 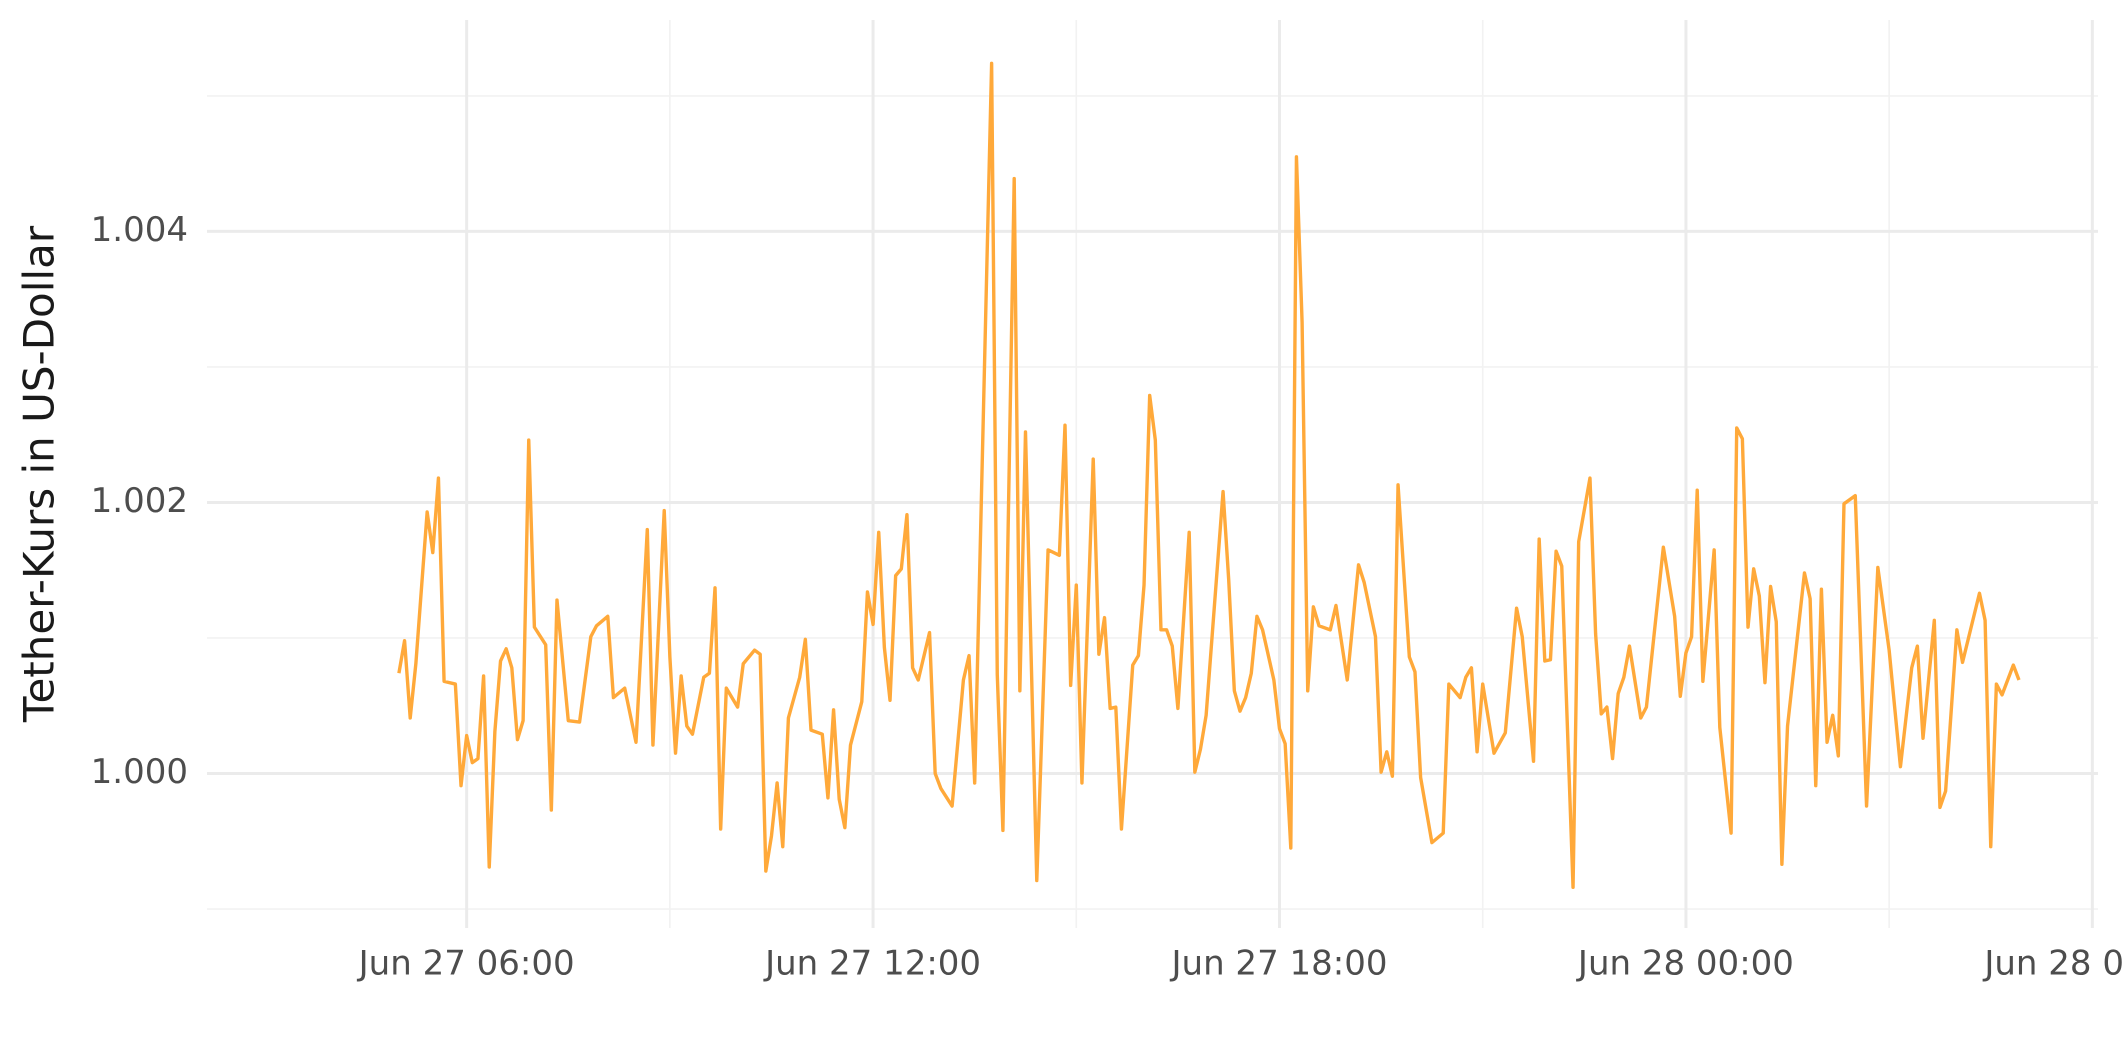 What do you see at coordinates (2053, 964) in the screenshot?
I see `x-tick-label: Jun 28 06:00` at bounding box center [2053, 964].